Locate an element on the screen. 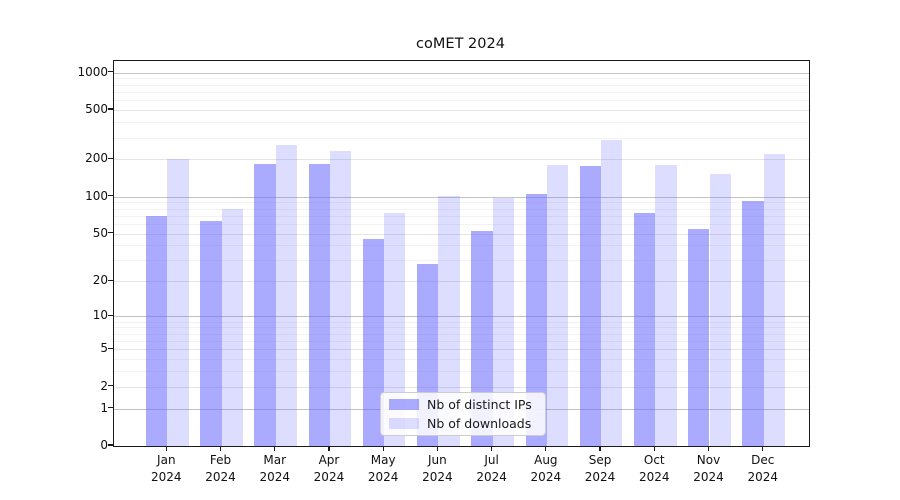  bar-nb-of-distinct-ips-feb is located at coordinates (211, 333).